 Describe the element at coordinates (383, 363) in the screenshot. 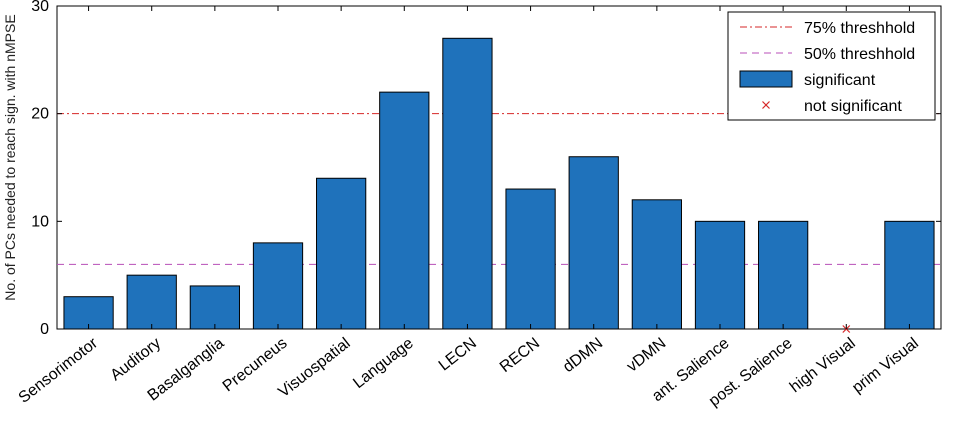

I see `x-tick-label: Language` at that location.